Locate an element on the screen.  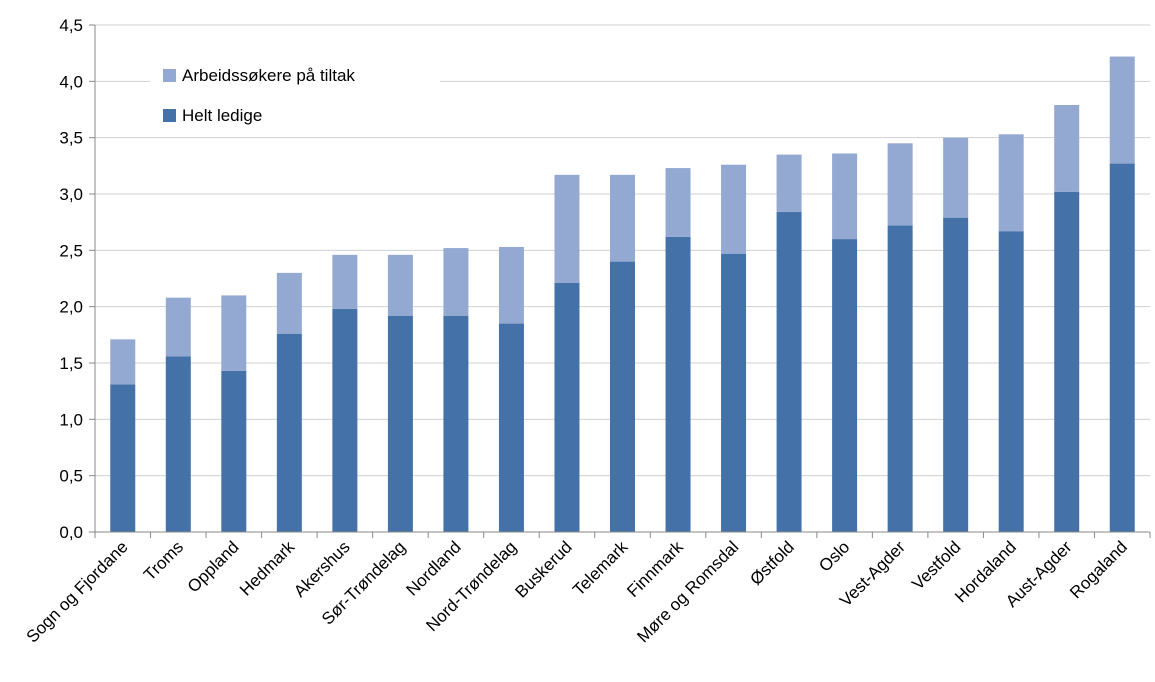
x-tick-label: Vestfold is located at coordinates (936, 565).